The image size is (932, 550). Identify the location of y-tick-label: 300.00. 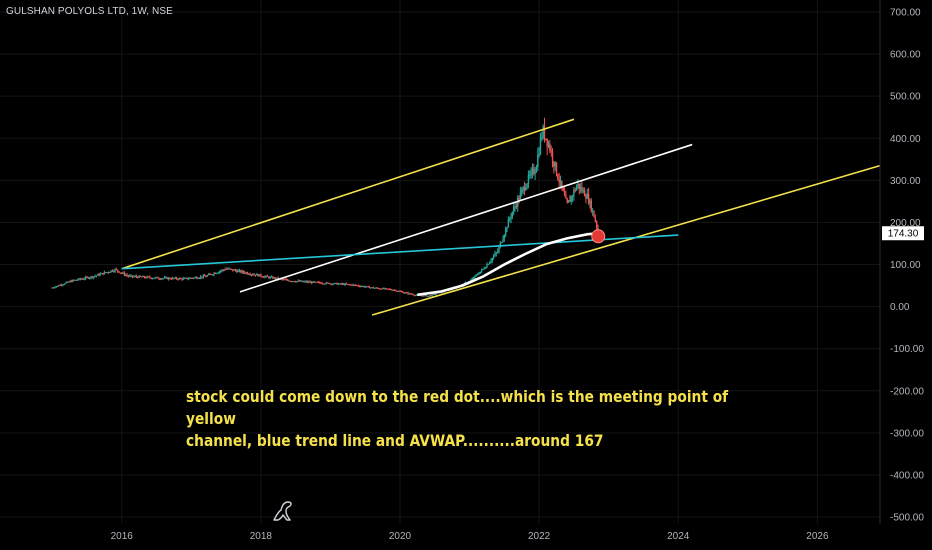
(905, 181).